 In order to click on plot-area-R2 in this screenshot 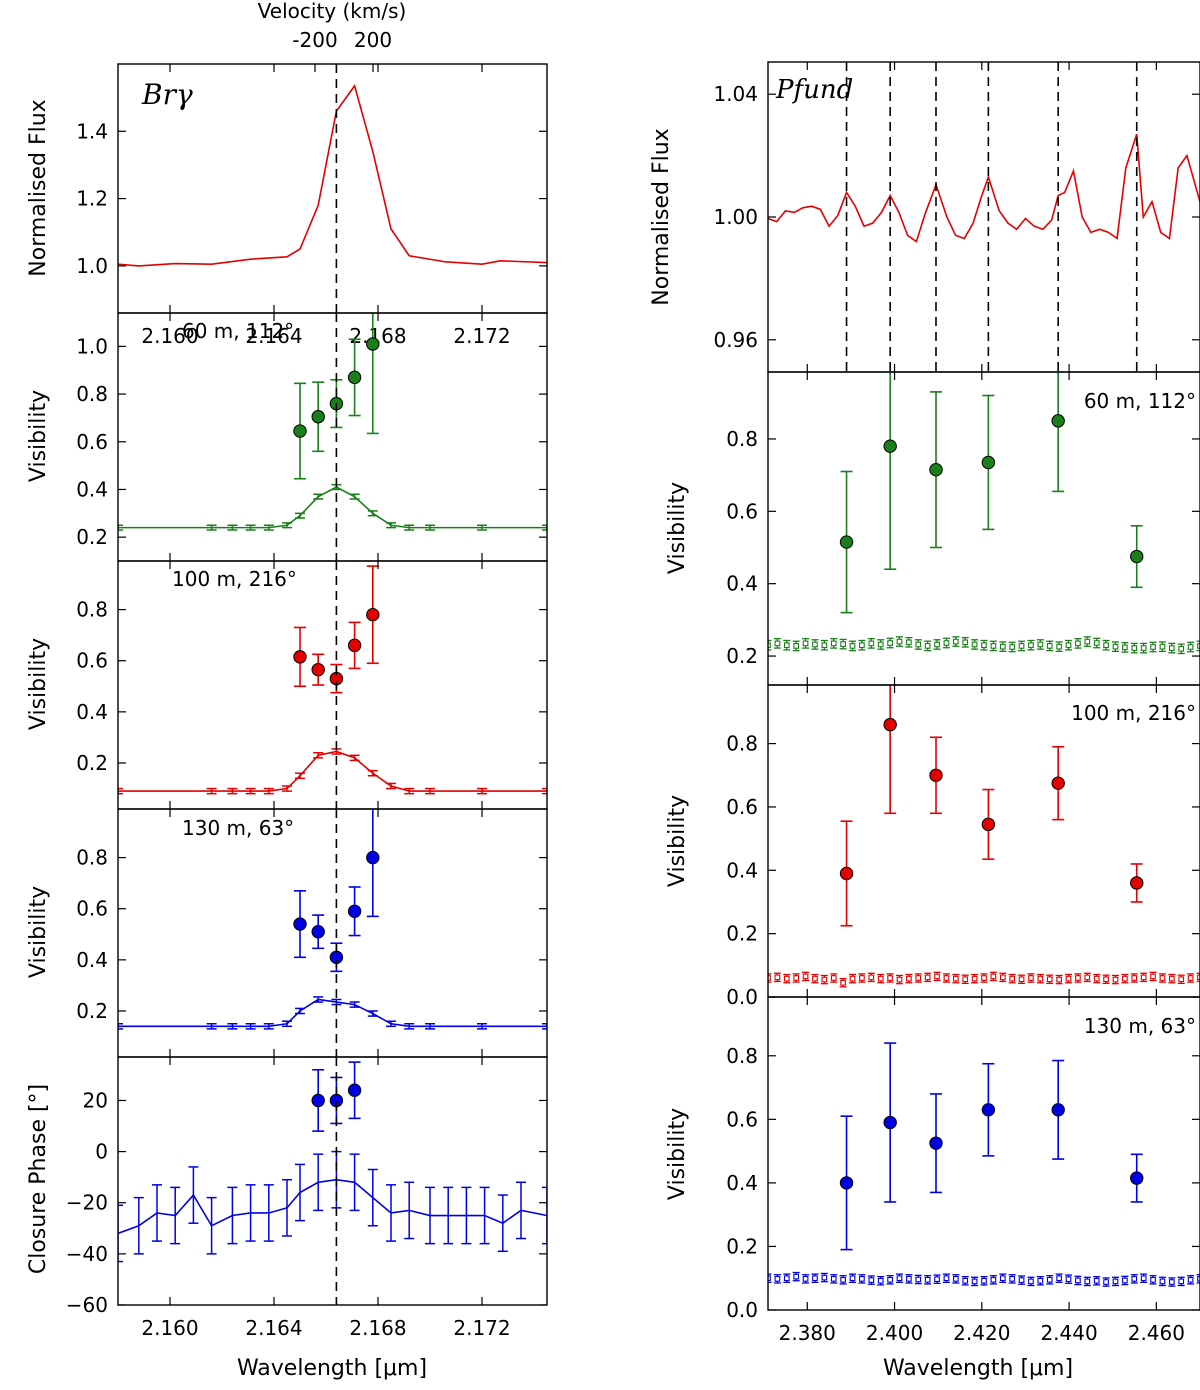, I will do `click(984, 836)`.